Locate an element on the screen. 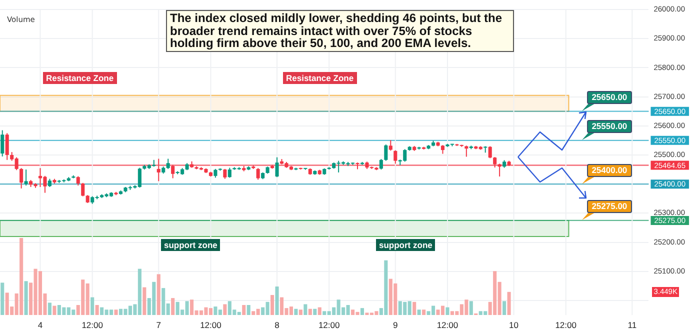 The height and width of the screenshot is (335, 690). x-tick-label: 11 is located at coordinates (632, 325).